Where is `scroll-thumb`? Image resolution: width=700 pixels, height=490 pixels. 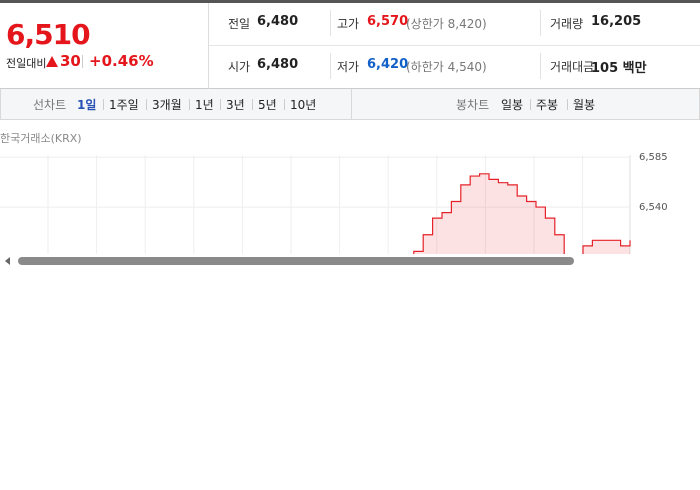 scroll-thumb is located at coordinates (296, 261).